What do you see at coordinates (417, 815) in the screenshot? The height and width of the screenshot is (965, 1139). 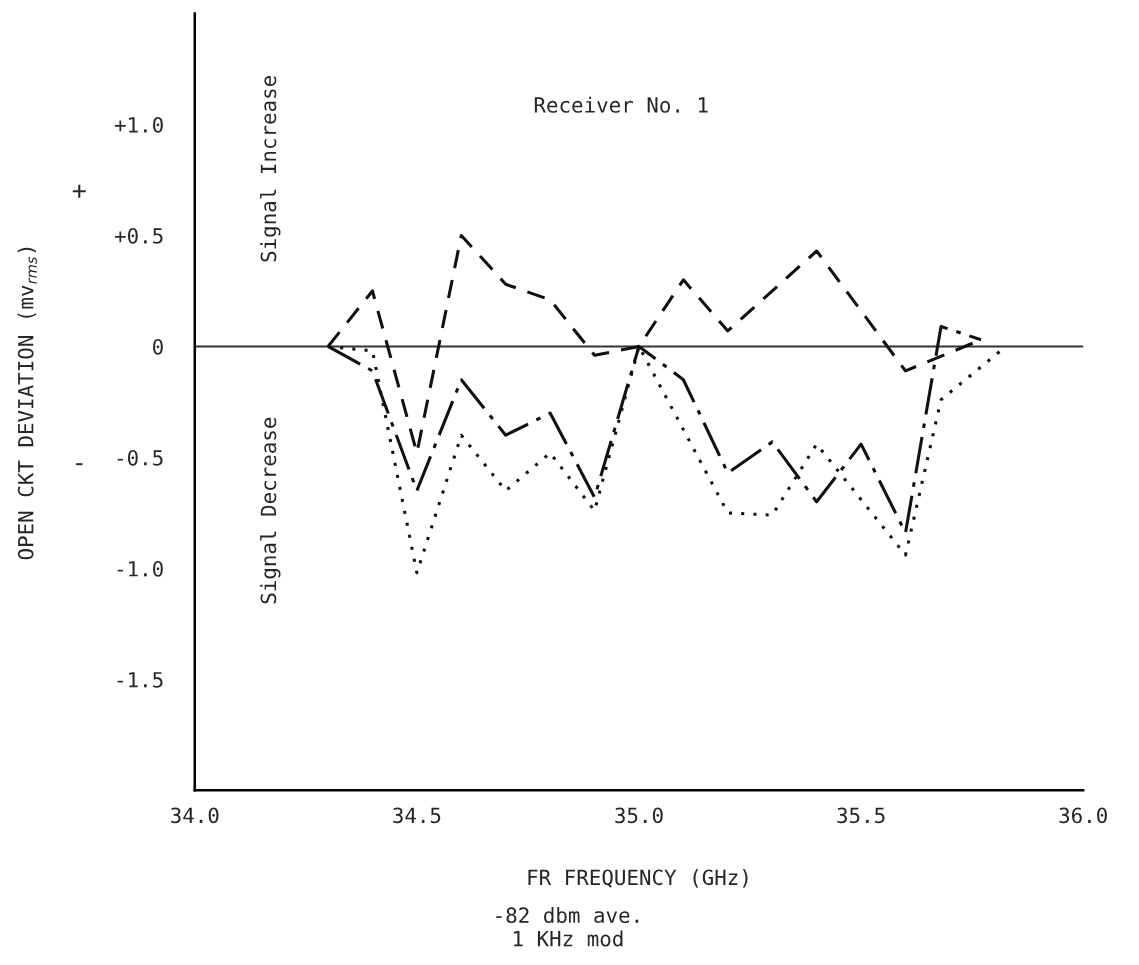 I see `x-tick-label: 34.5` at bounding box center [417, 815].